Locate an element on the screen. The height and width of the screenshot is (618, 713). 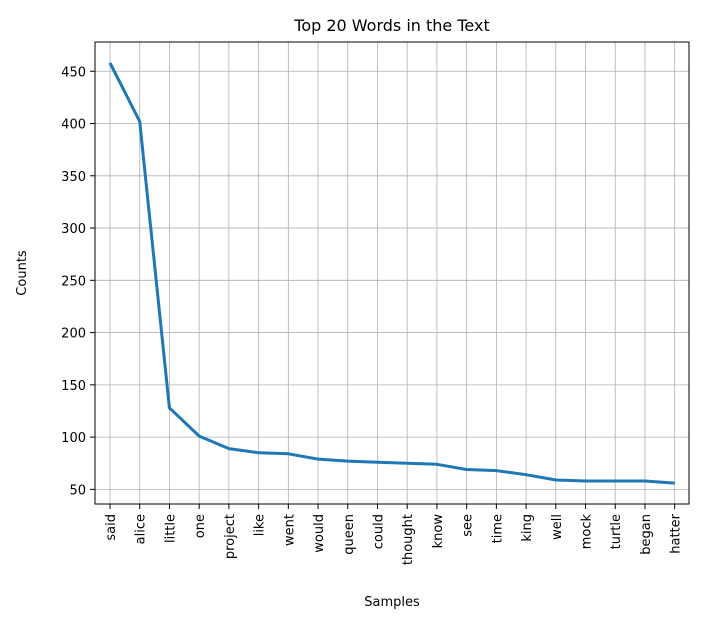
x-tick-label-began: began is located at coordinates (646, 534).